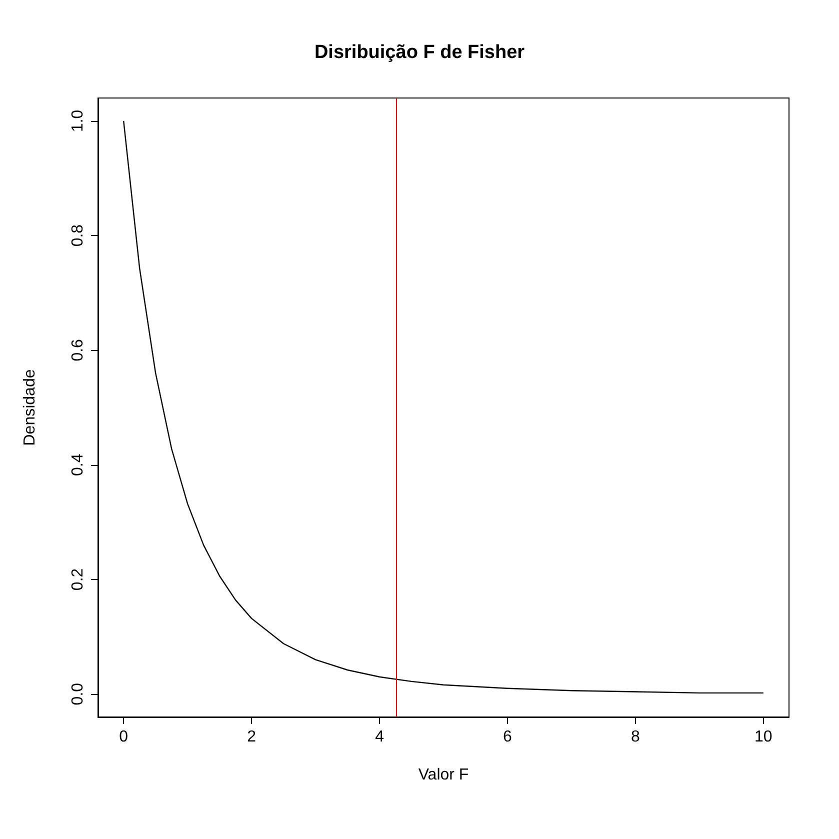 The height and width of the screenshot is (839, 839). What do you see at coordinates (123, 737) in the screenshot?
I see `x-tick-label: 0` at bounding box center [123, 737].